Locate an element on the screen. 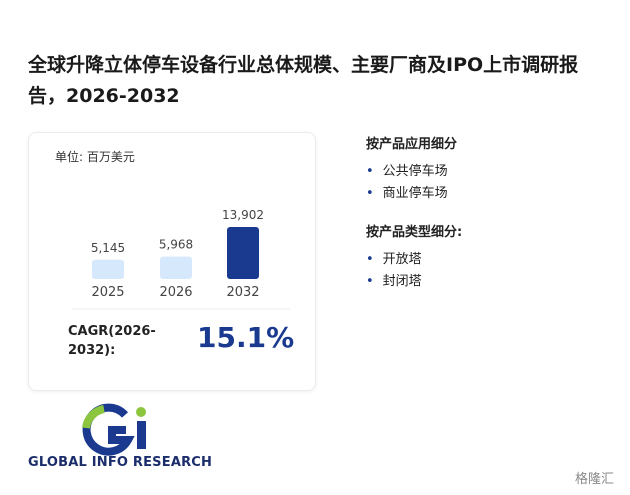 This screenshot has height=495, width=630. category-label: 2032 is located at coordinates (242, 292).